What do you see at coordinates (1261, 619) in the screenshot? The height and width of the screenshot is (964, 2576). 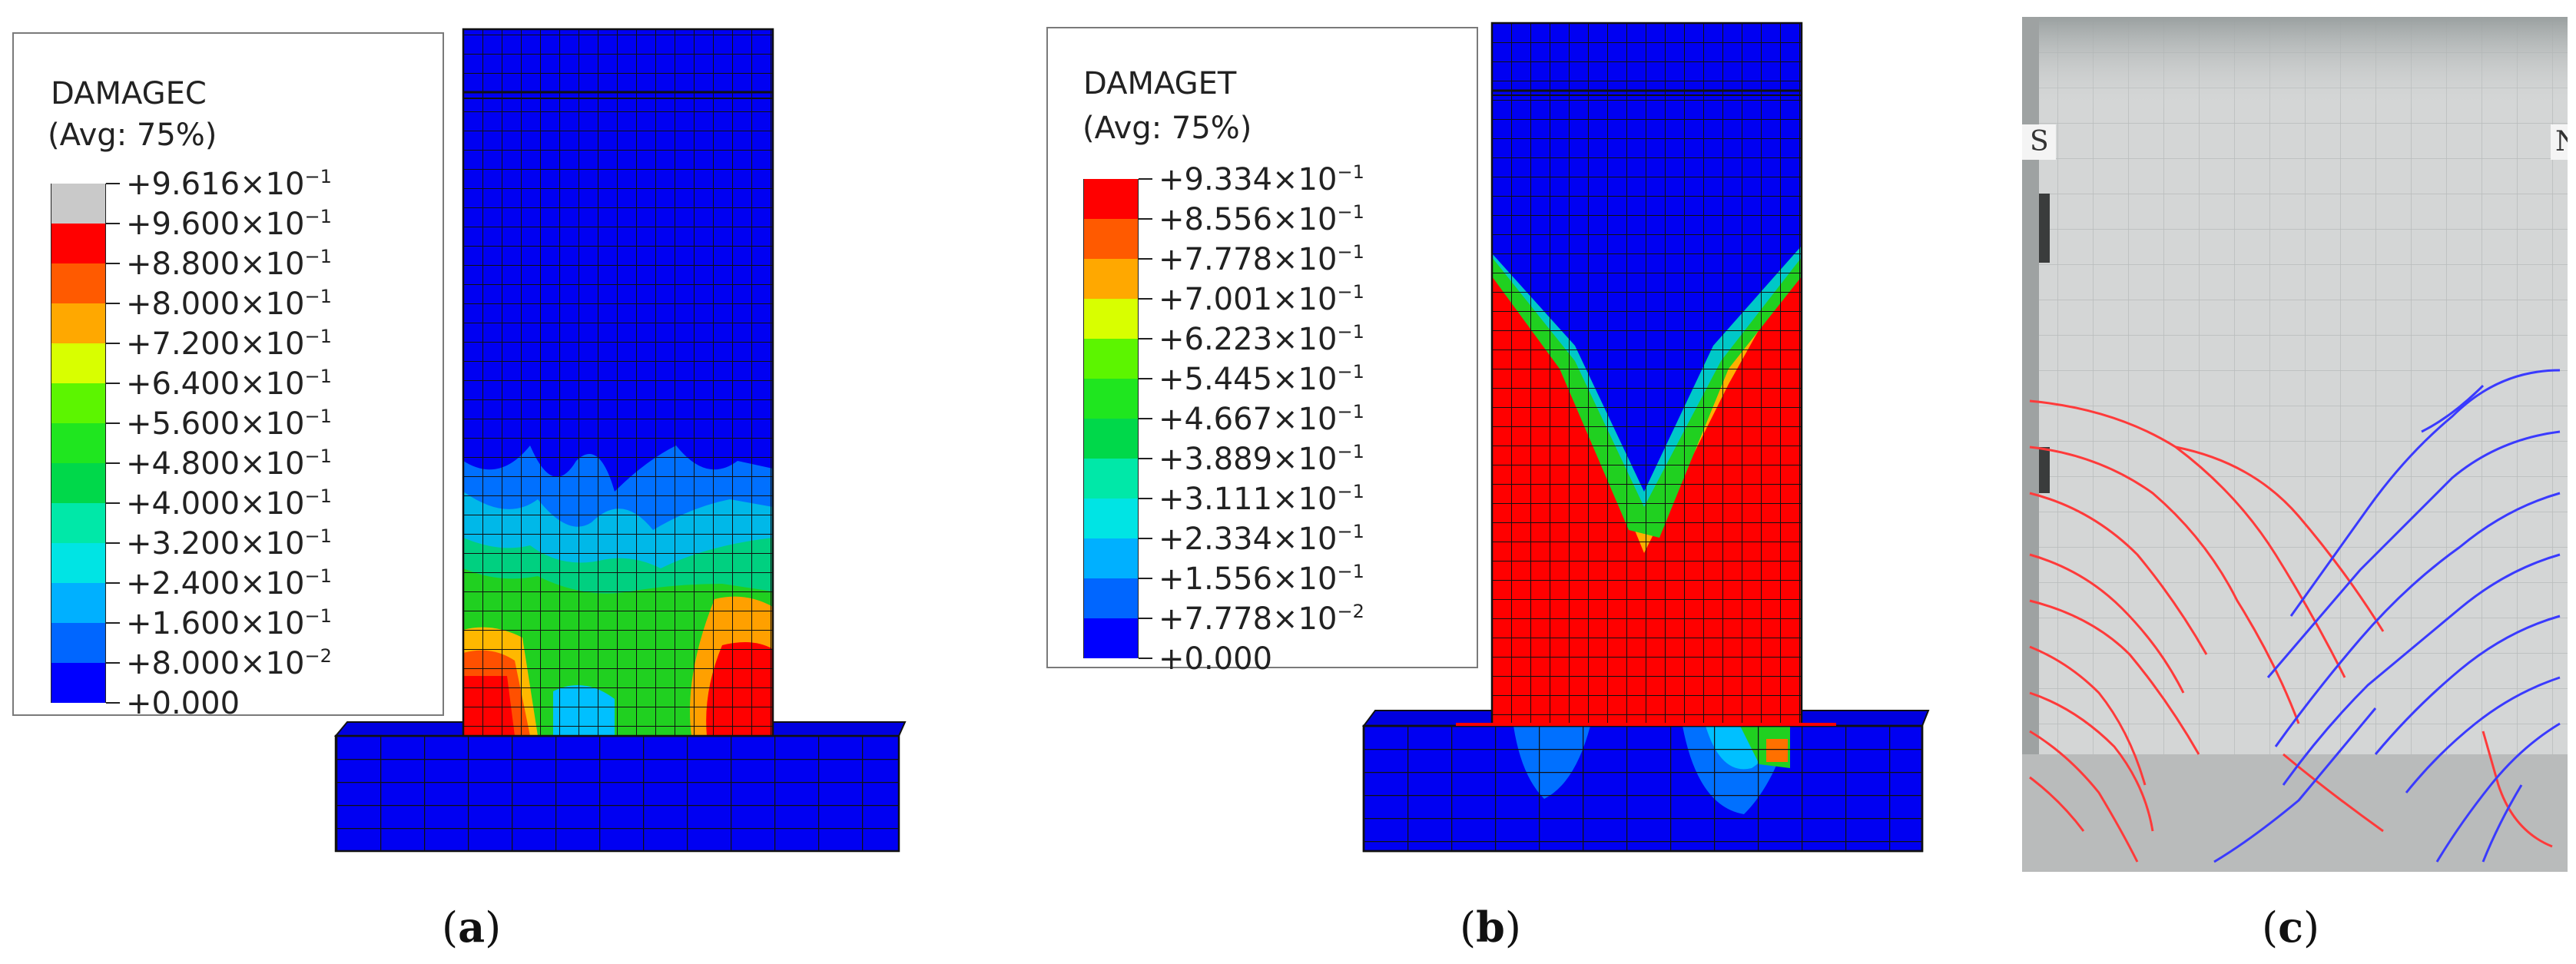 I see `legend-value-label: +7.778×10−2` at bounding box center [1261, 619].